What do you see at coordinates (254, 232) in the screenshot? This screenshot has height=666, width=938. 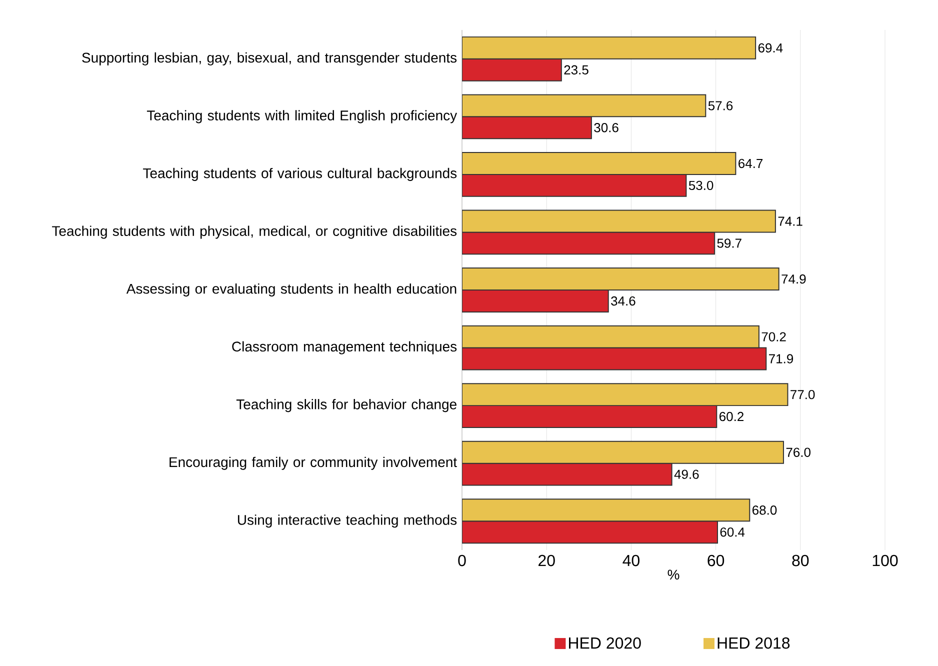 I see `y-tick-label: Teaching students with physical, medical, or cognitive disabilities` at bounding box center [254, 232].